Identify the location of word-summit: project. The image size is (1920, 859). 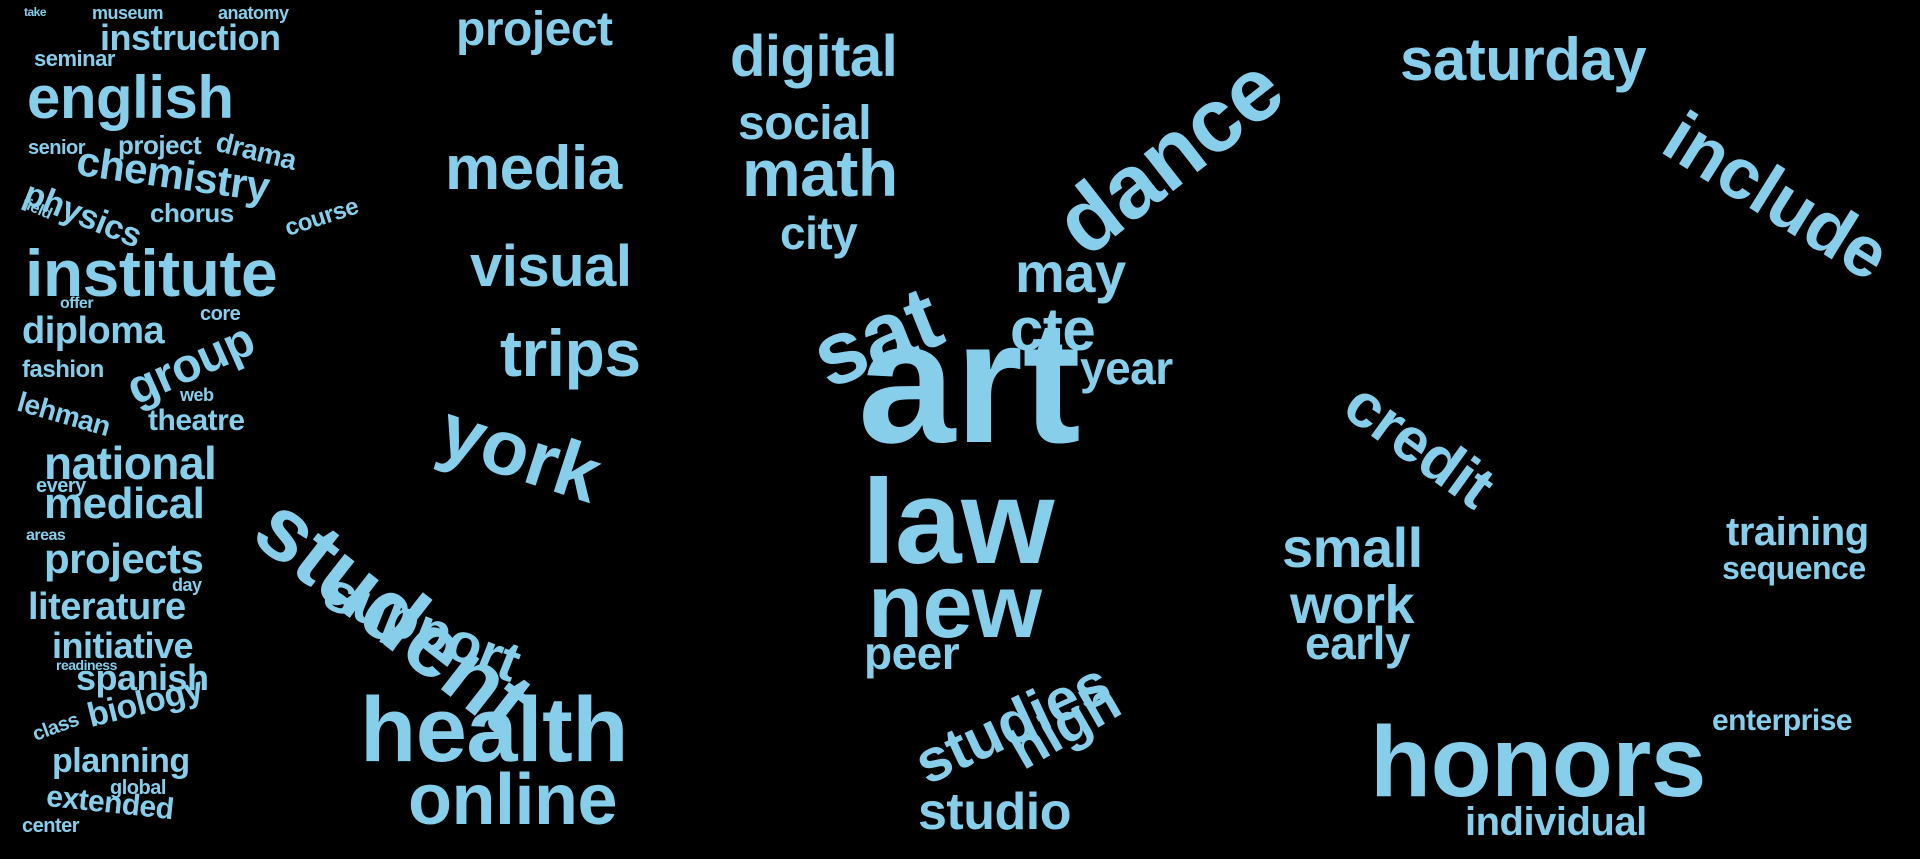
(160, 145).